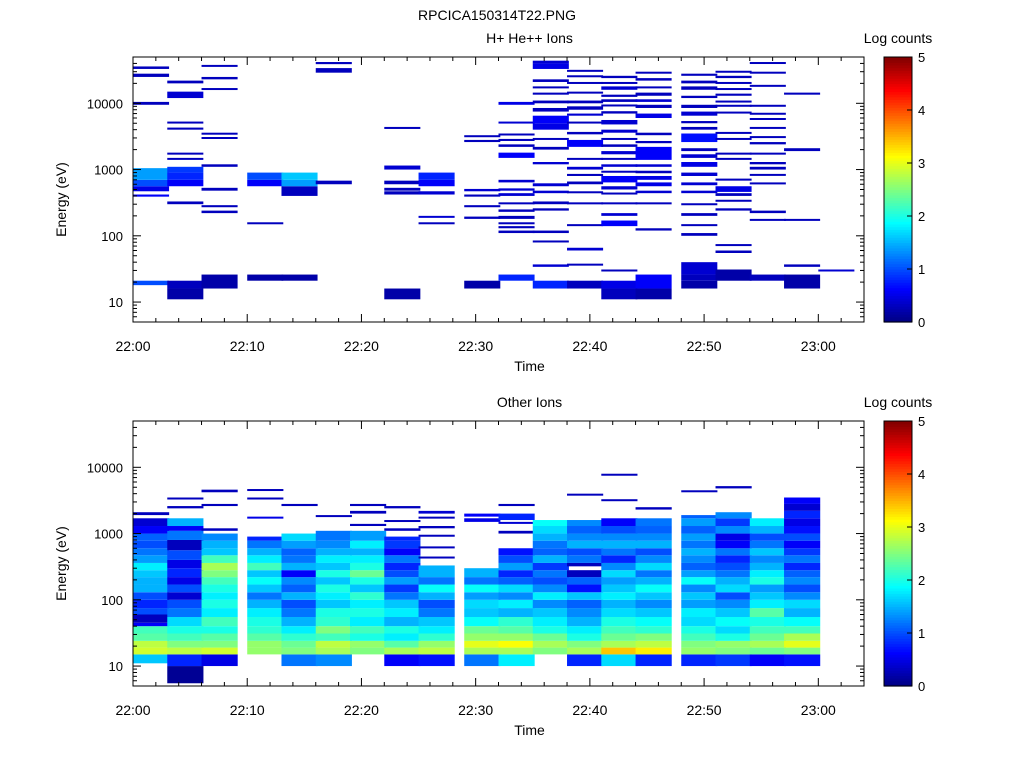 This screenshot has width=1024, height=768. I want to click on y-tick-label: 10000, so click(105, 467).